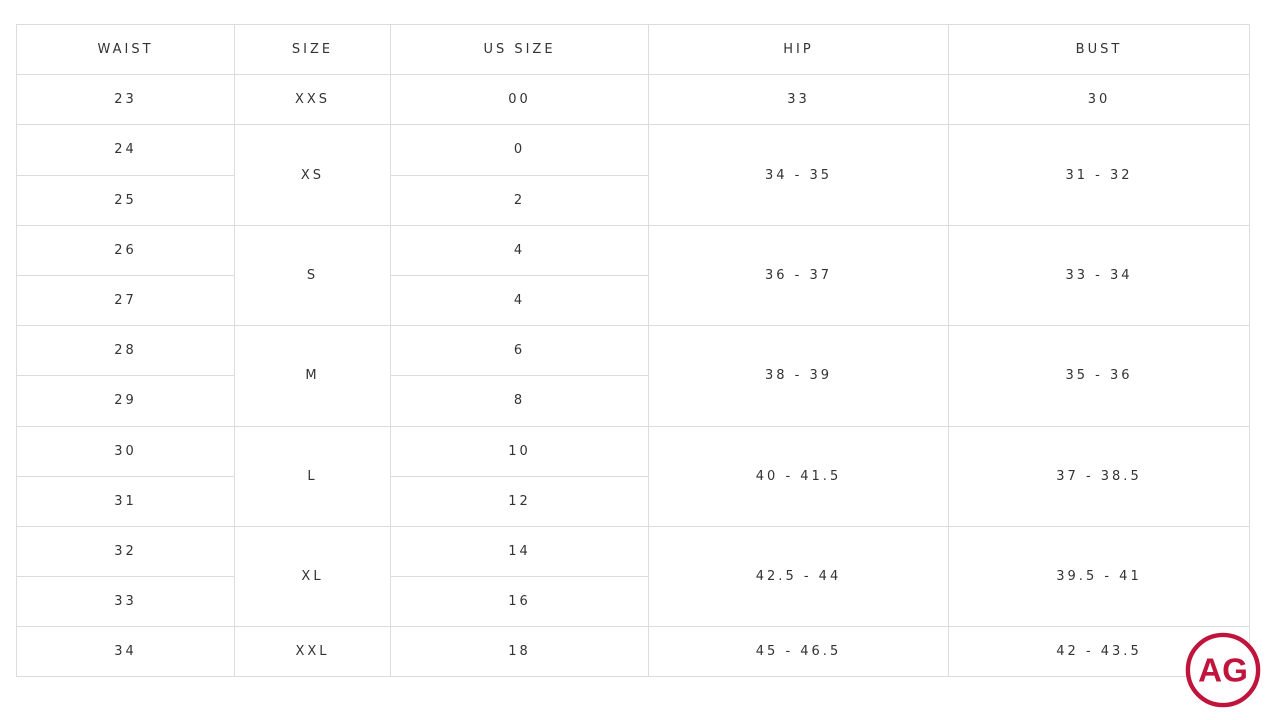 This screenshot has height=720, width=1280. Describe the element at coordinates (312, 100) in the screenshot. I see `size-cell: XXS` at that location.